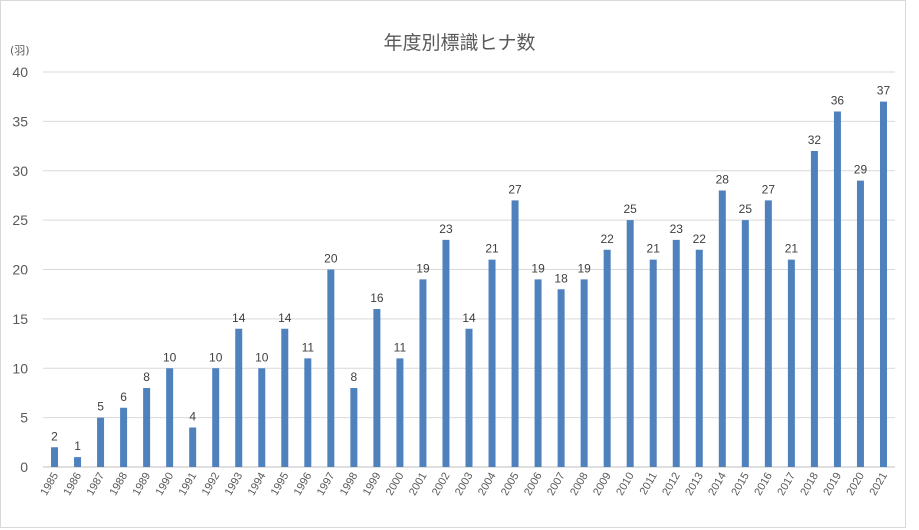 The width and height of the screenshot is (919, 530). What do you see at coordinates (24, 418) in the screenshot?
I see `y-tick-label: 5` at bounding box center [24, 418].